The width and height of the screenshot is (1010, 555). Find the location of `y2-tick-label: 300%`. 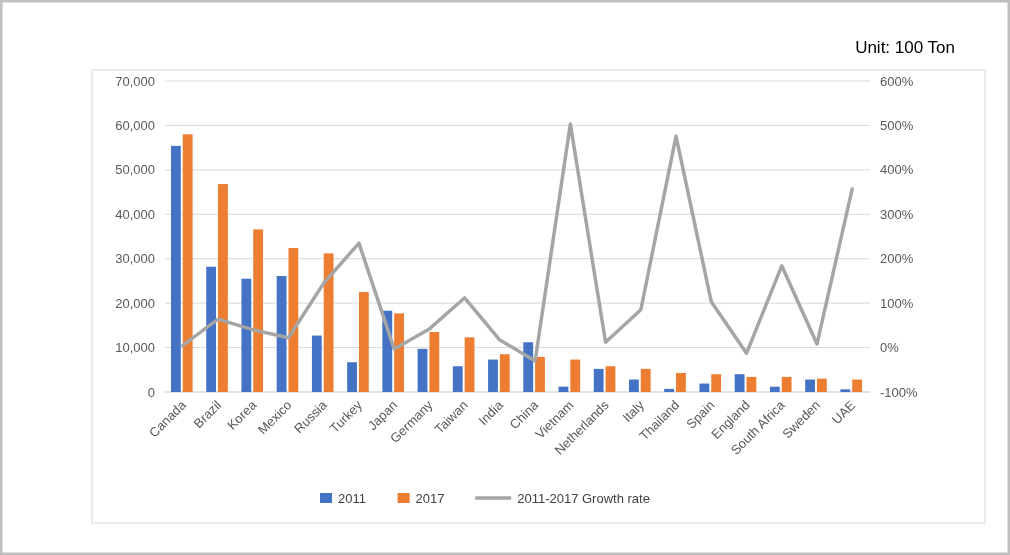

y2-tick-label: 300% is located at coordinates (897, 214).